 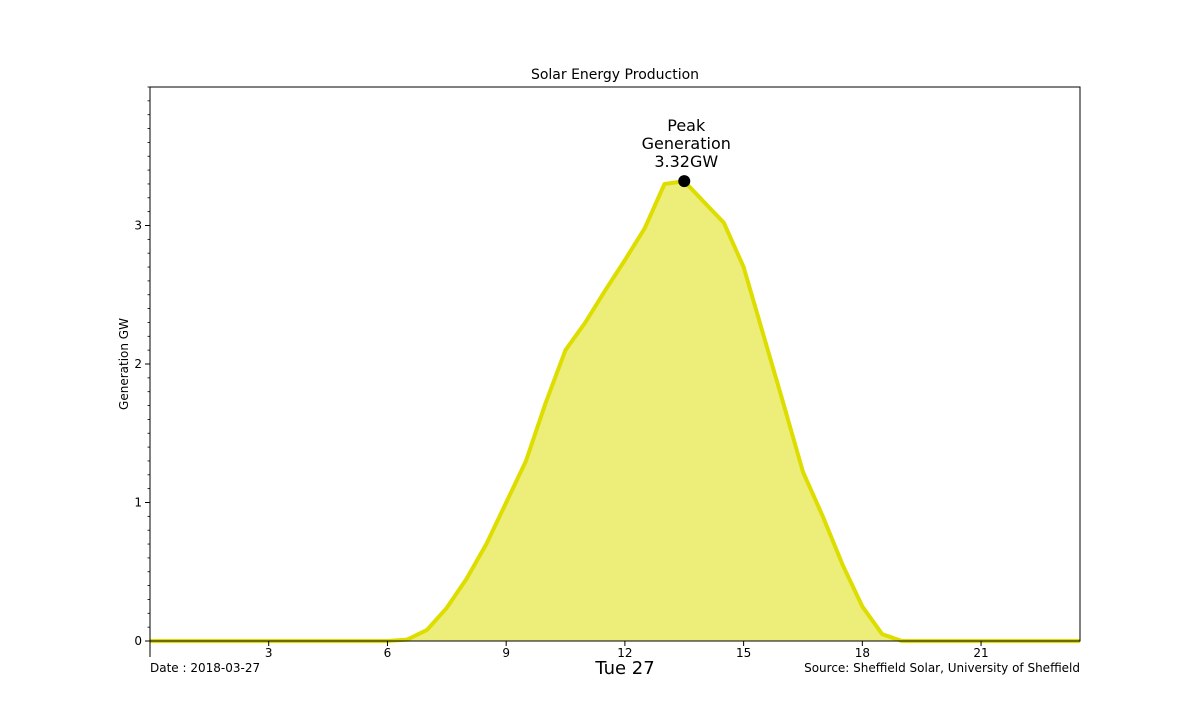 What do you see at coordinates (686, 161) in the screenshot?
I see `peak-annotation-line-3: 3.32GW` at bounding box center [686, 161].